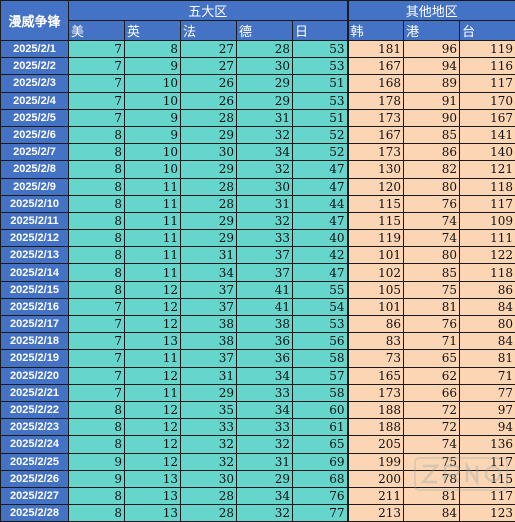  What do you see at coordinates (97, 478) in the screenshot?
I see `cell-us: 9` at bounding box center [97, 478].